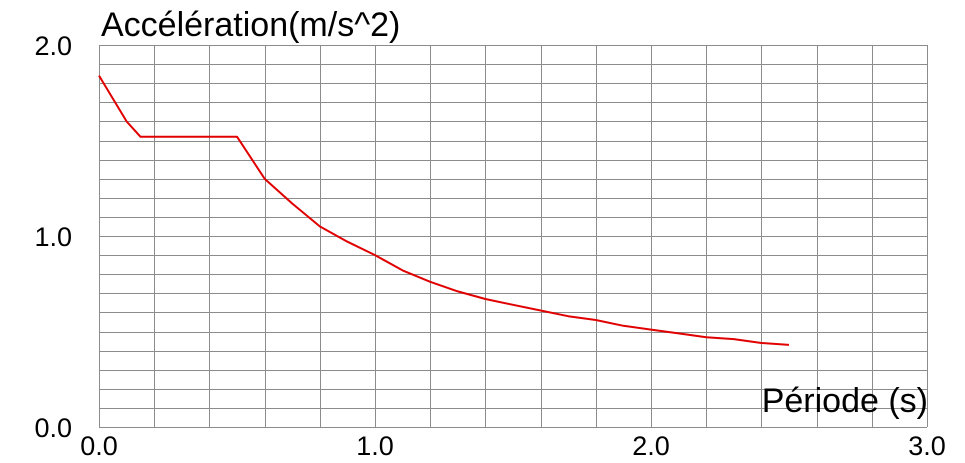  Describe the element at coordinates (927, 446) in the screenshot. I see `x-tick-label: 3.0` at that location.